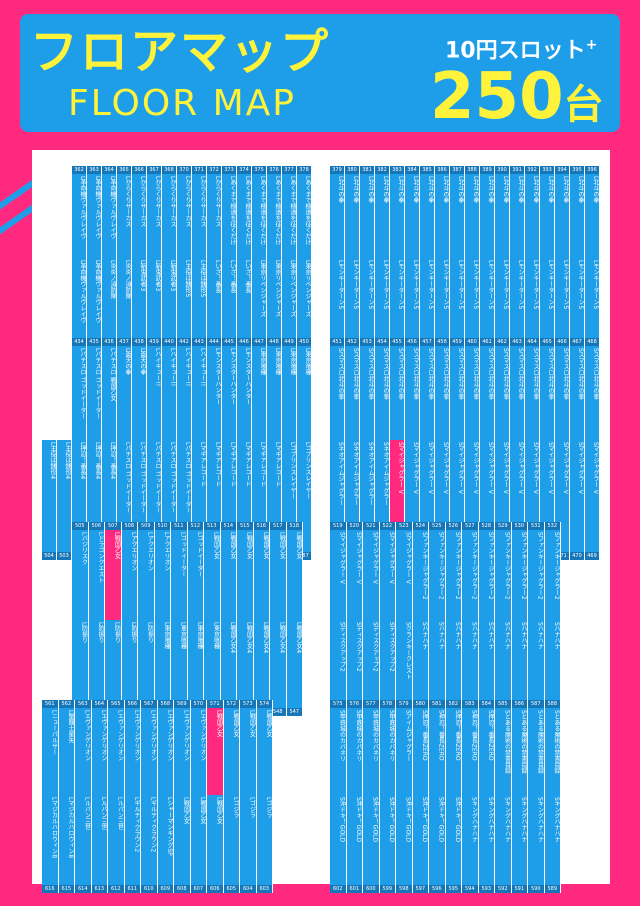 The height and width of the screenshot is (906, 640). I want to click on machine-slot: Sクランキークレスト, so click(404, 664).